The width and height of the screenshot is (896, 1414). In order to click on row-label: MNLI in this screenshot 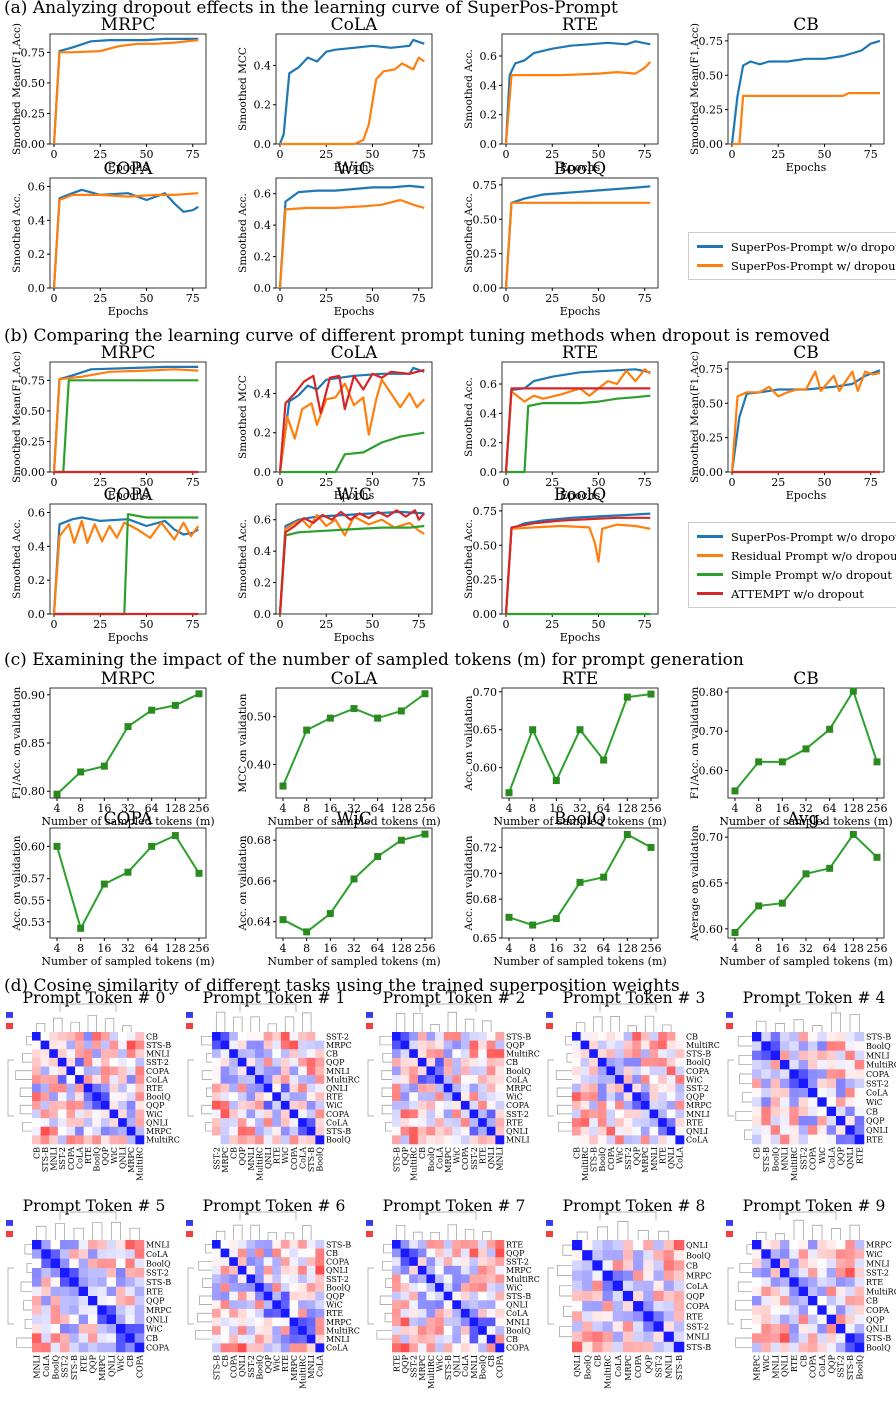, I will do `click(518, 1140)`.